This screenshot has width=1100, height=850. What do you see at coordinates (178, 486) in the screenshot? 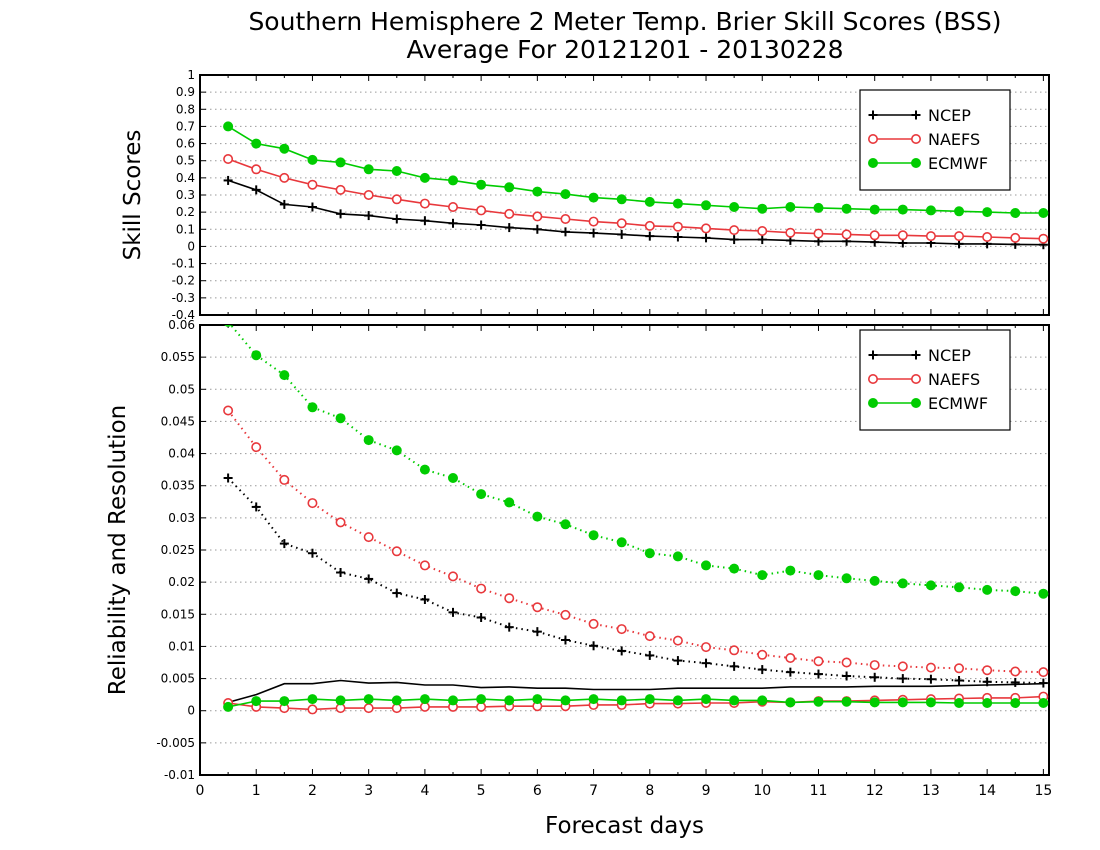
I see `y-tick-label: 0.035` at bounding box center [178, 486].